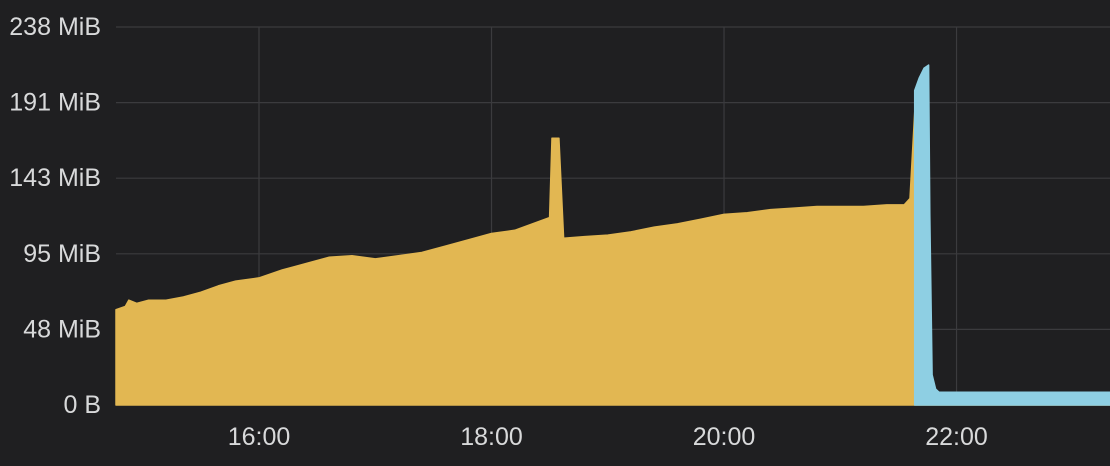 The image size is (1110, 466). Describe the element at coordinates (956, 437) in the screenshot. I see `x-tick-label: 22:00` at that location.